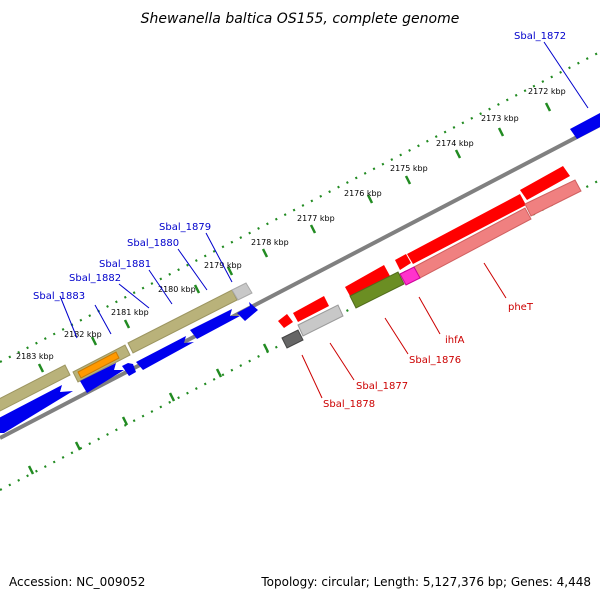 This screenshot has width=600, height=600. Describe the element at coordinates (382, 386) in the screenshot. I see `gene-label-sbal-1877: Sbal_1877` at that location.